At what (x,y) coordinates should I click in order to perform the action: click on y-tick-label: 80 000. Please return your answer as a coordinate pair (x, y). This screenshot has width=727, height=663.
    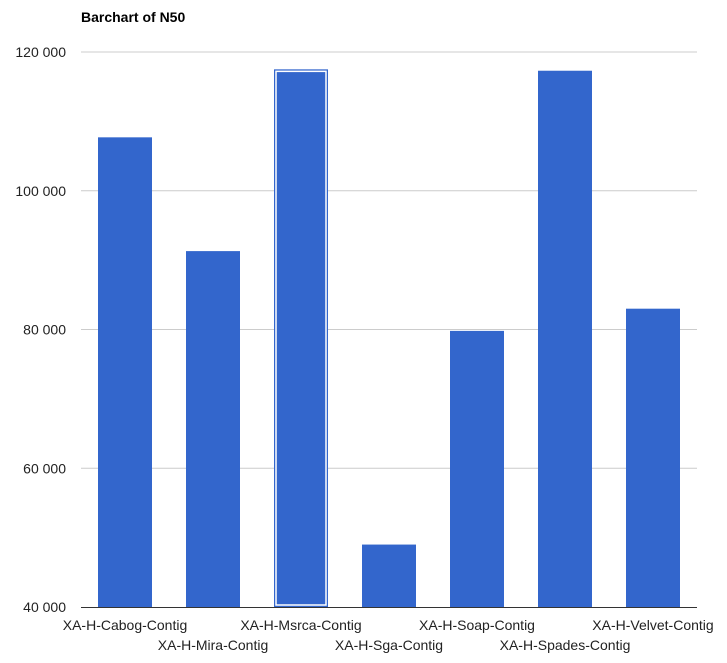
    Looking at the image, I should click on (44, 330).